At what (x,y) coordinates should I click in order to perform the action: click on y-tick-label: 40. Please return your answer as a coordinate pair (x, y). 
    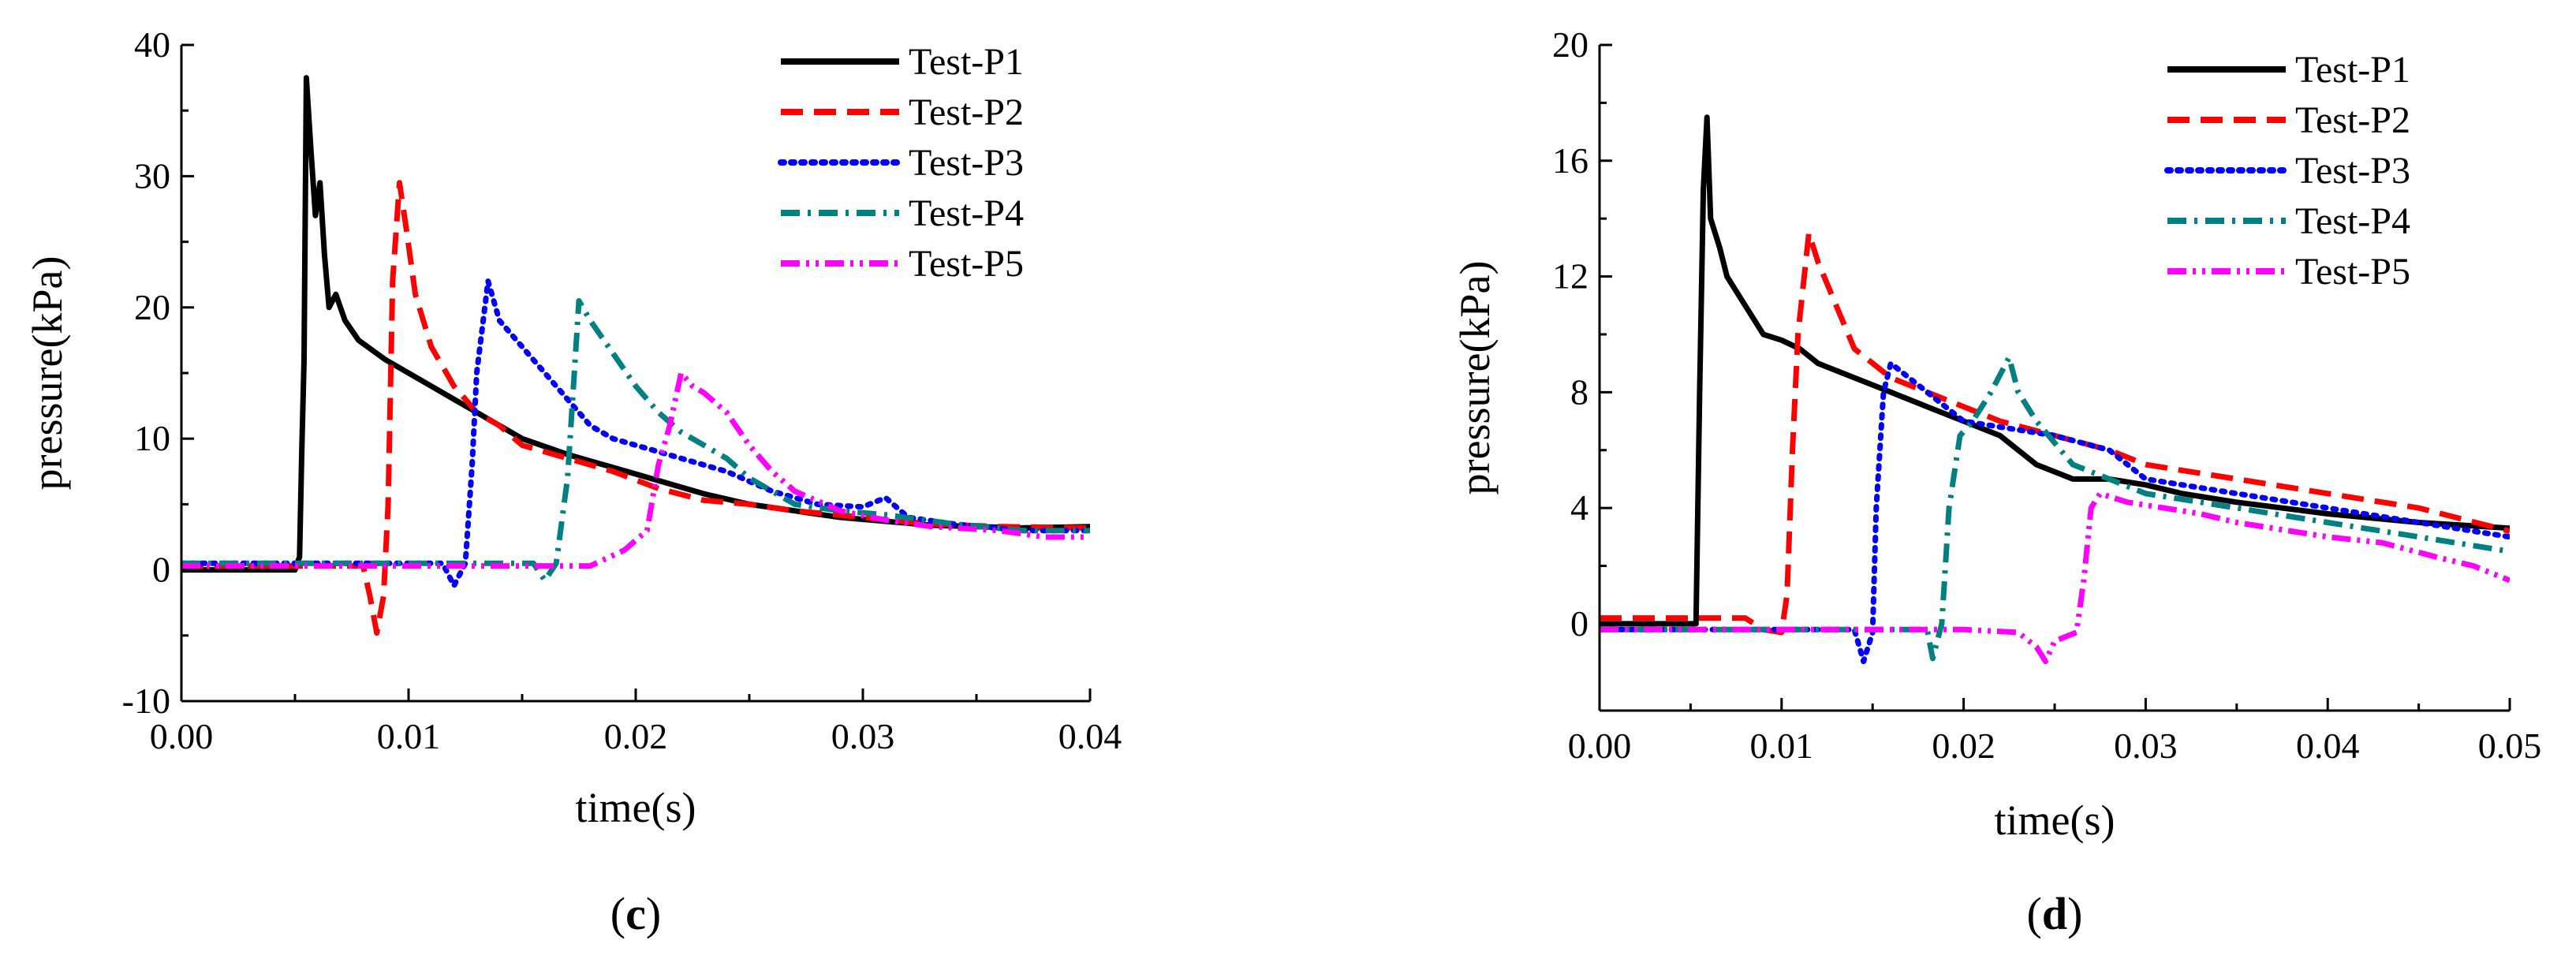
    Looking at the image, I should click on (152, 44).